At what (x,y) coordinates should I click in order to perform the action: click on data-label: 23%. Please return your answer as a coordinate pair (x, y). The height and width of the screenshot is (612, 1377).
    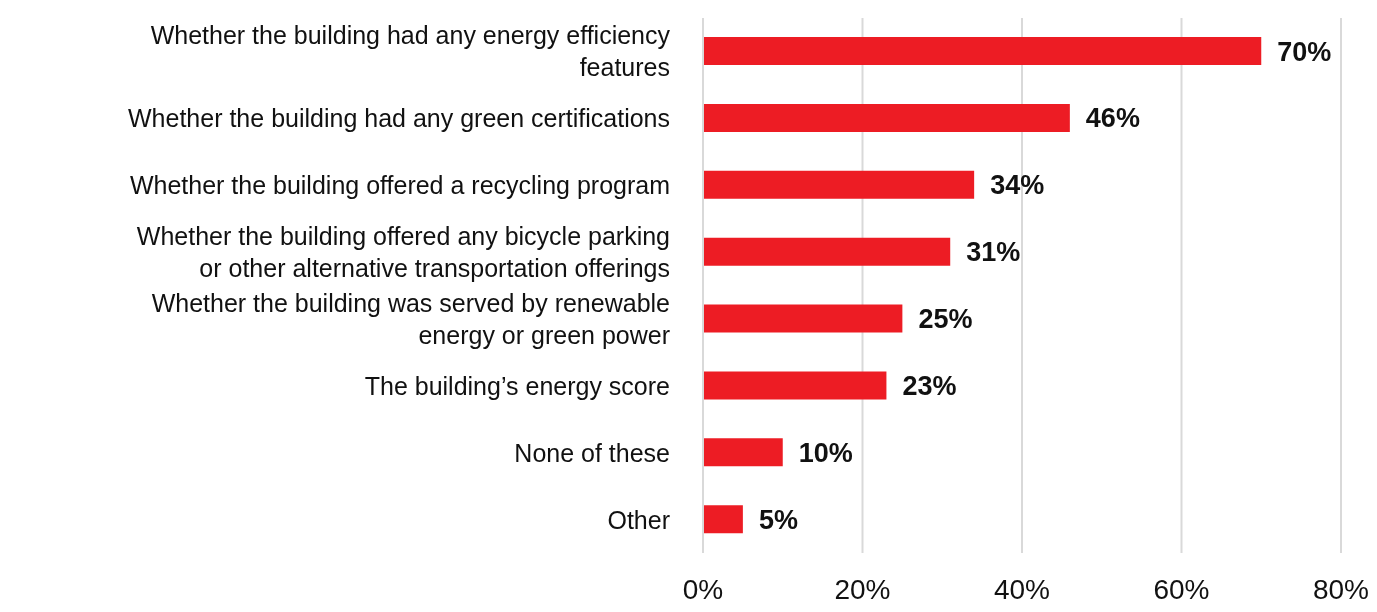
    Looking at the image, I should click on (929, 385).